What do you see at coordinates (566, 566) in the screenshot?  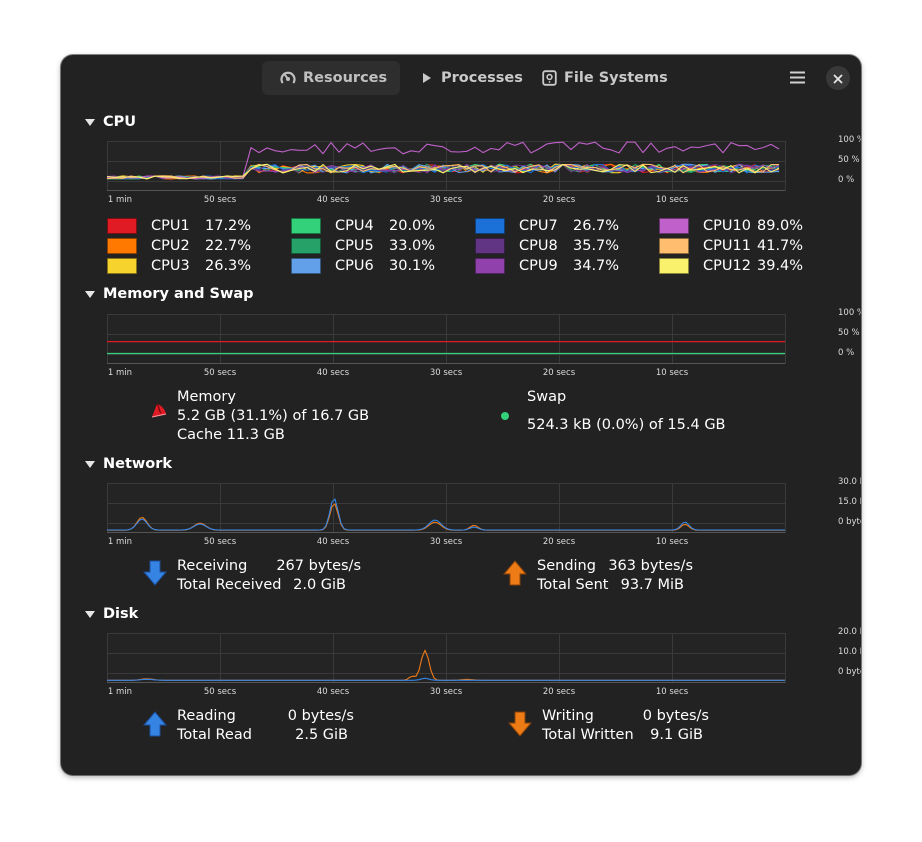 I see `sending-label: Sending` at bounding box center [566, 566].